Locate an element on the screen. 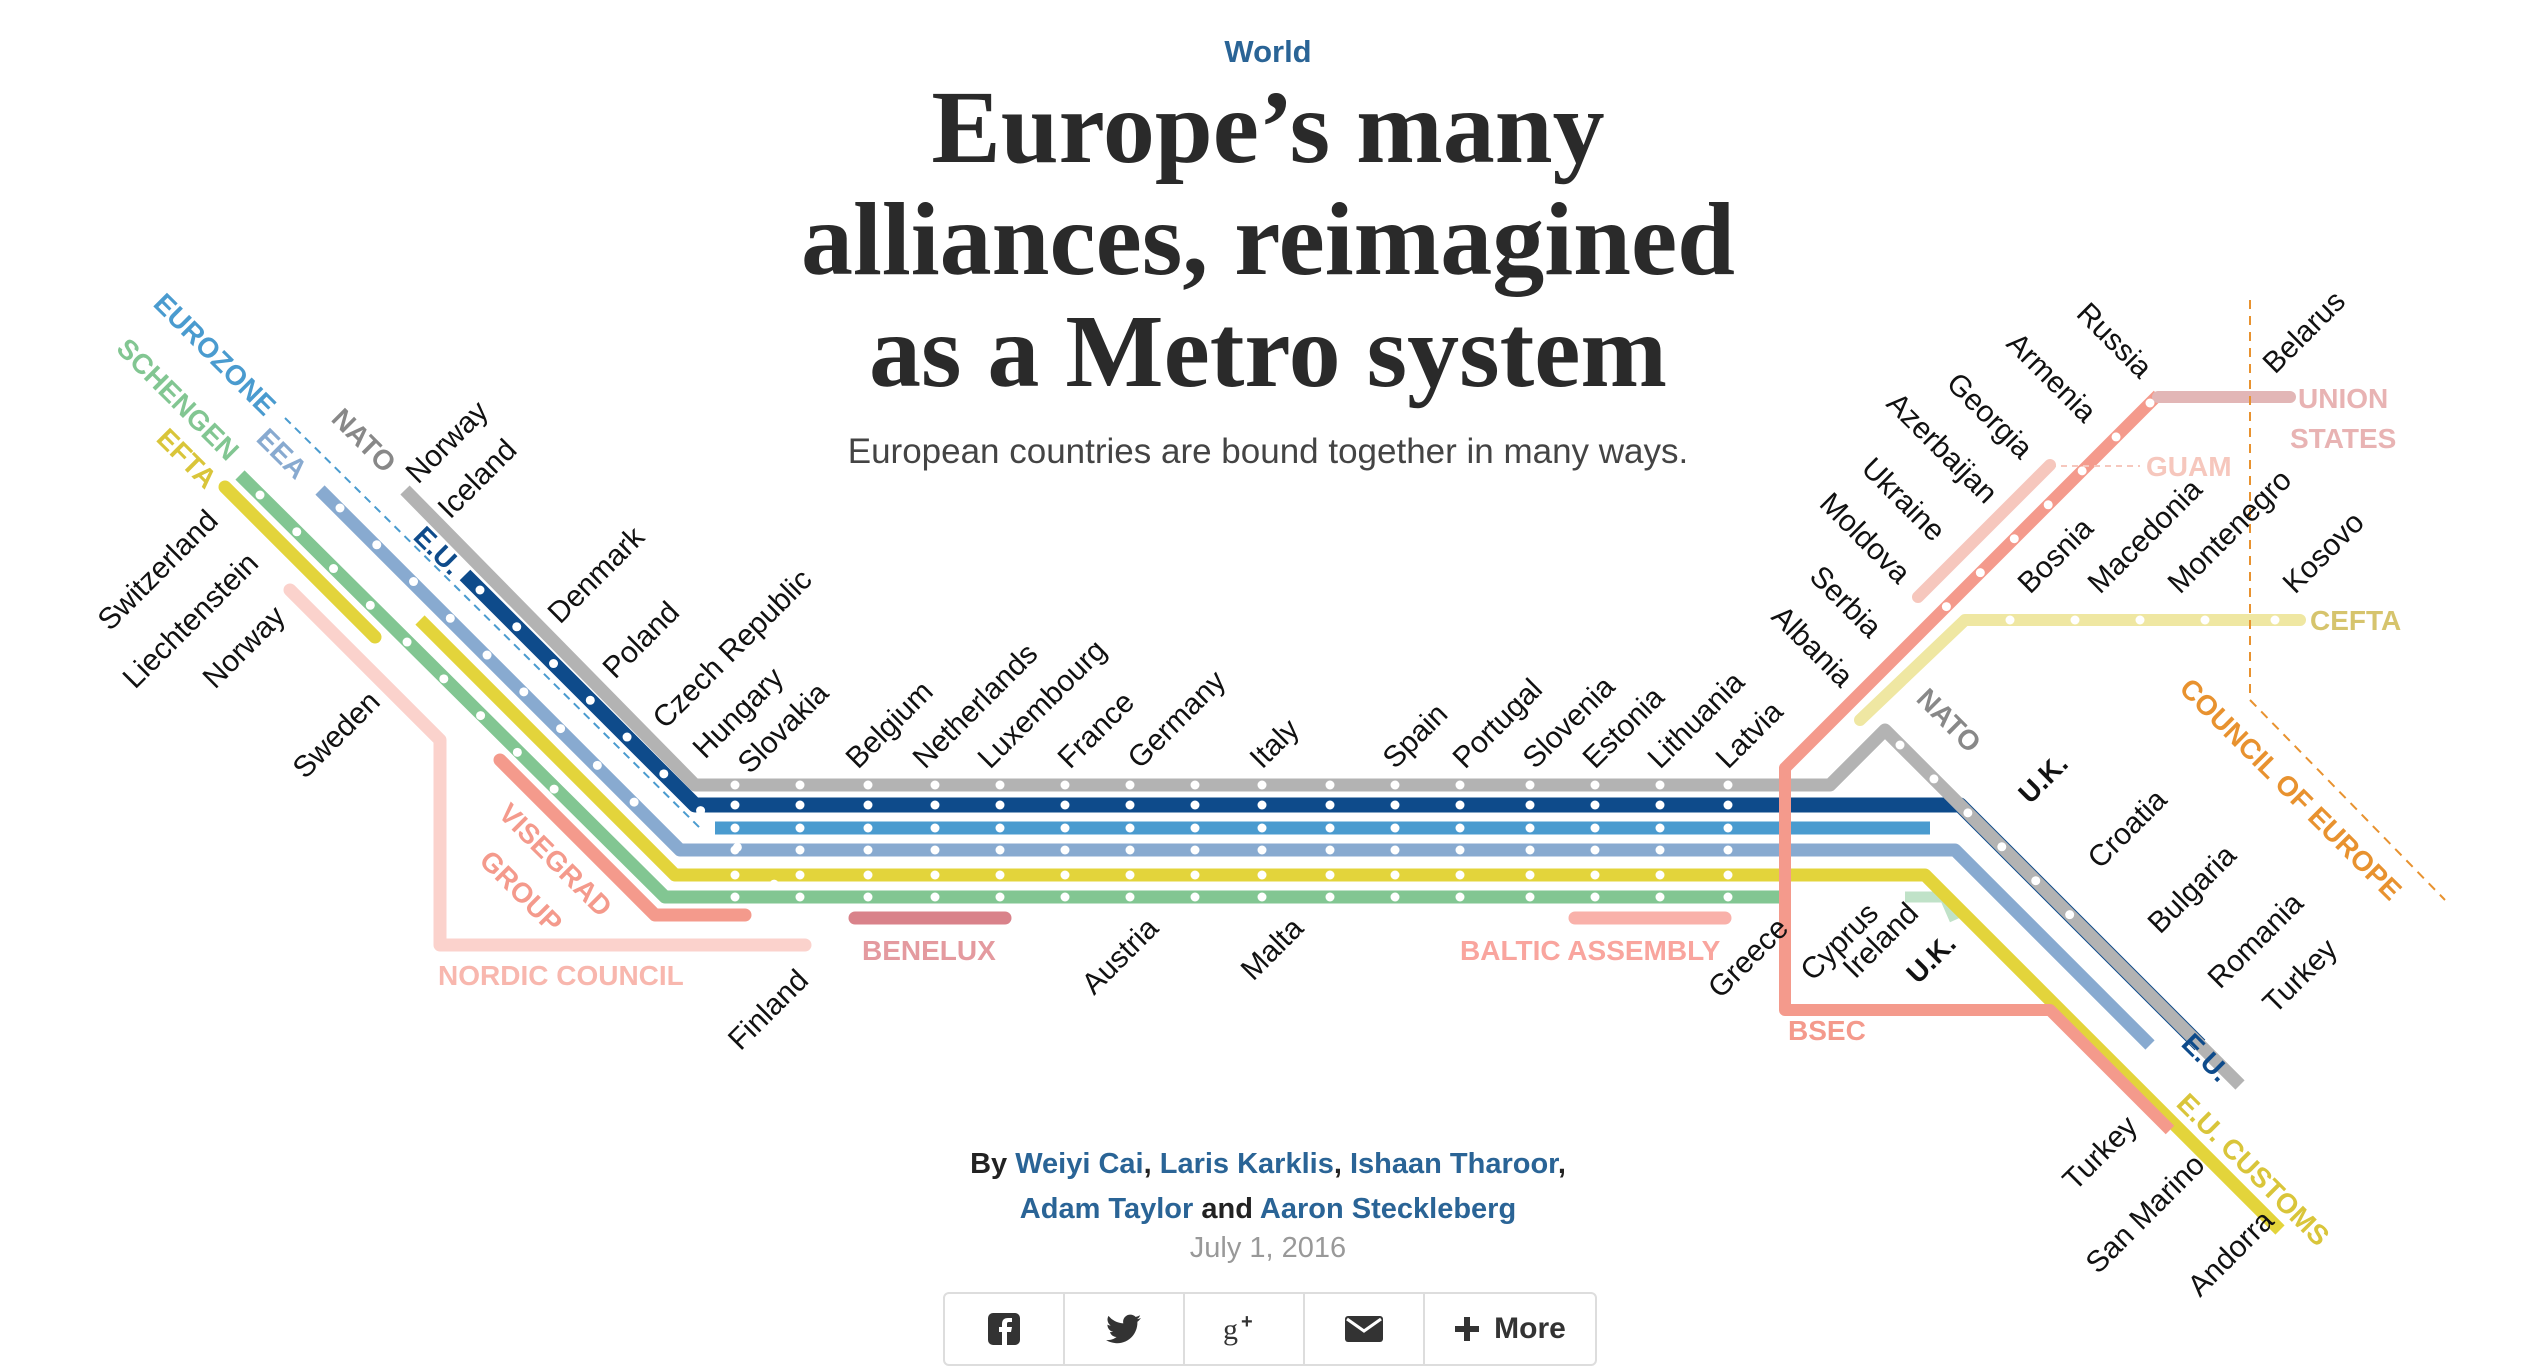  station-label: Denmark is located at coordinates (597, 575).